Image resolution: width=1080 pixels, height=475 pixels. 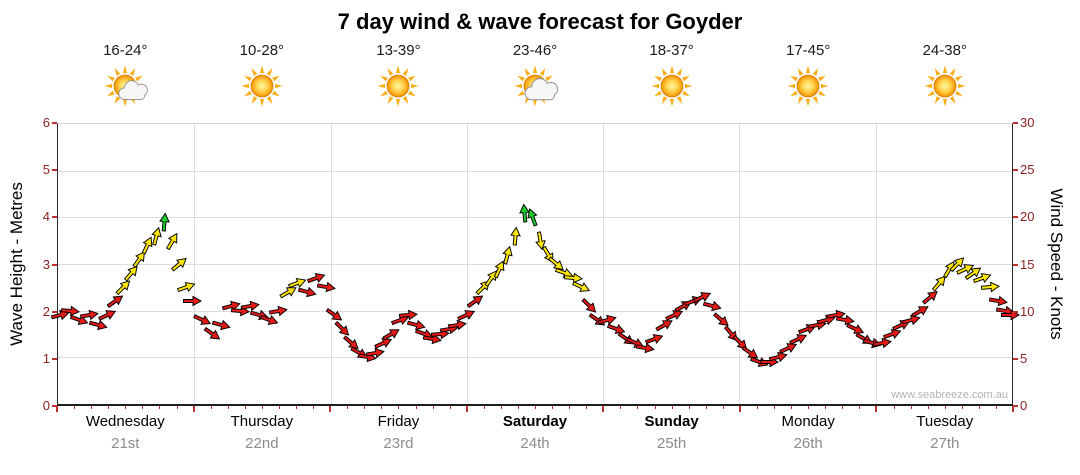 What do you see at coordinates (535, 432) in the screenshot?
I see `day-label-column: Saturday 24th` at bounding box center [535, 432].